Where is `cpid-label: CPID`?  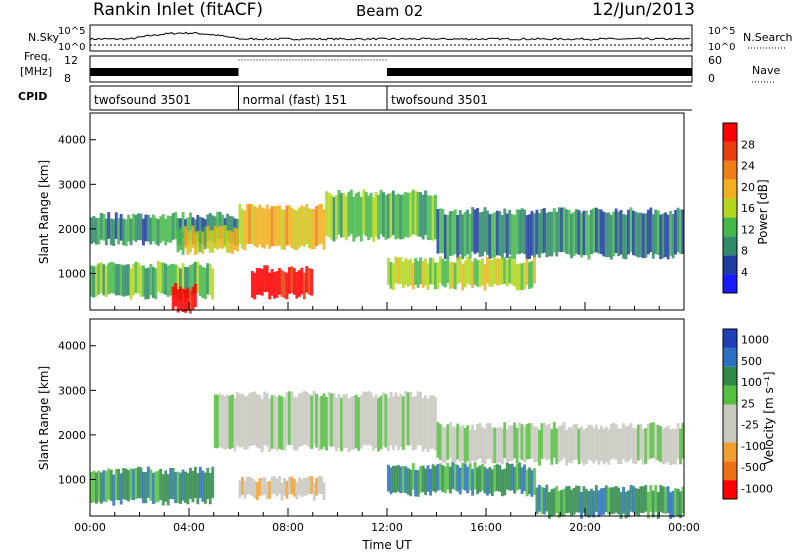 cpid-label: CPID is located at coordinates (32, 96).